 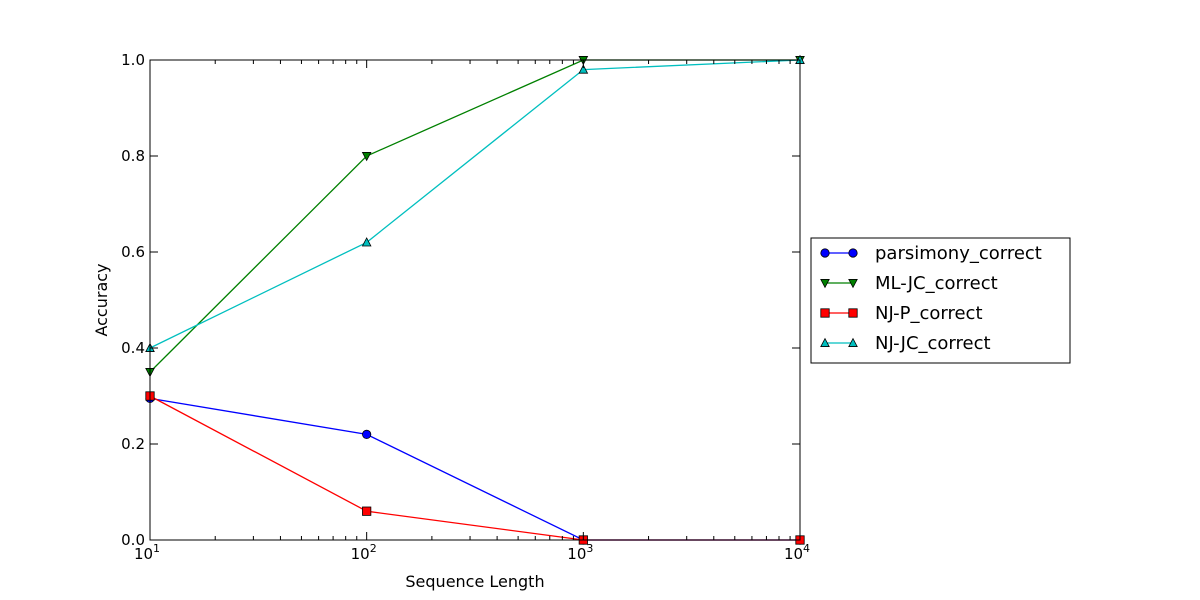 I want to click on legend-entry: NJ-JC_correct, so click(x=905, y=343).